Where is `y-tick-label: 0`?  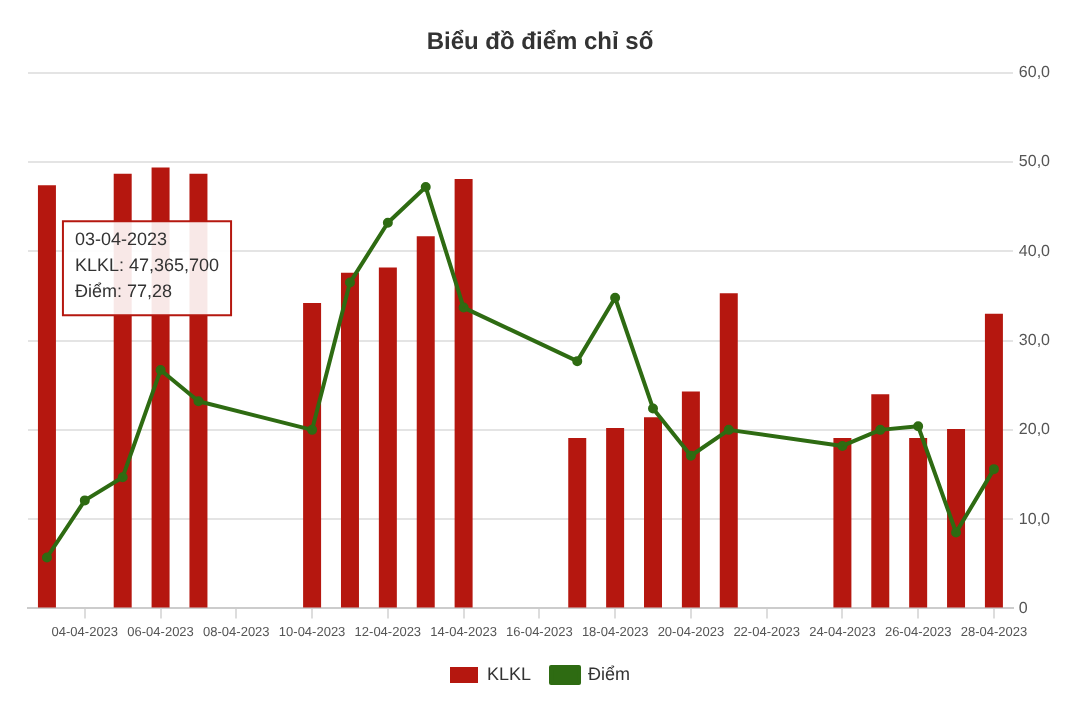
y-tick-label: 0 is located at coordinates (1023, 607).